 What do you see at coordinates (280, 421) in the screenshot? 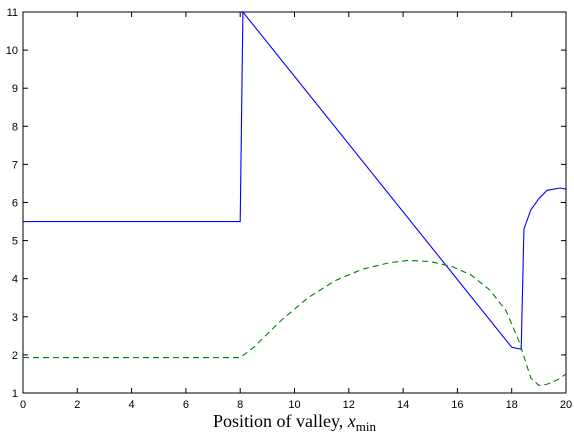
I see `x-axis-label-main: Position of valley,` at bounding box center [280, 421].